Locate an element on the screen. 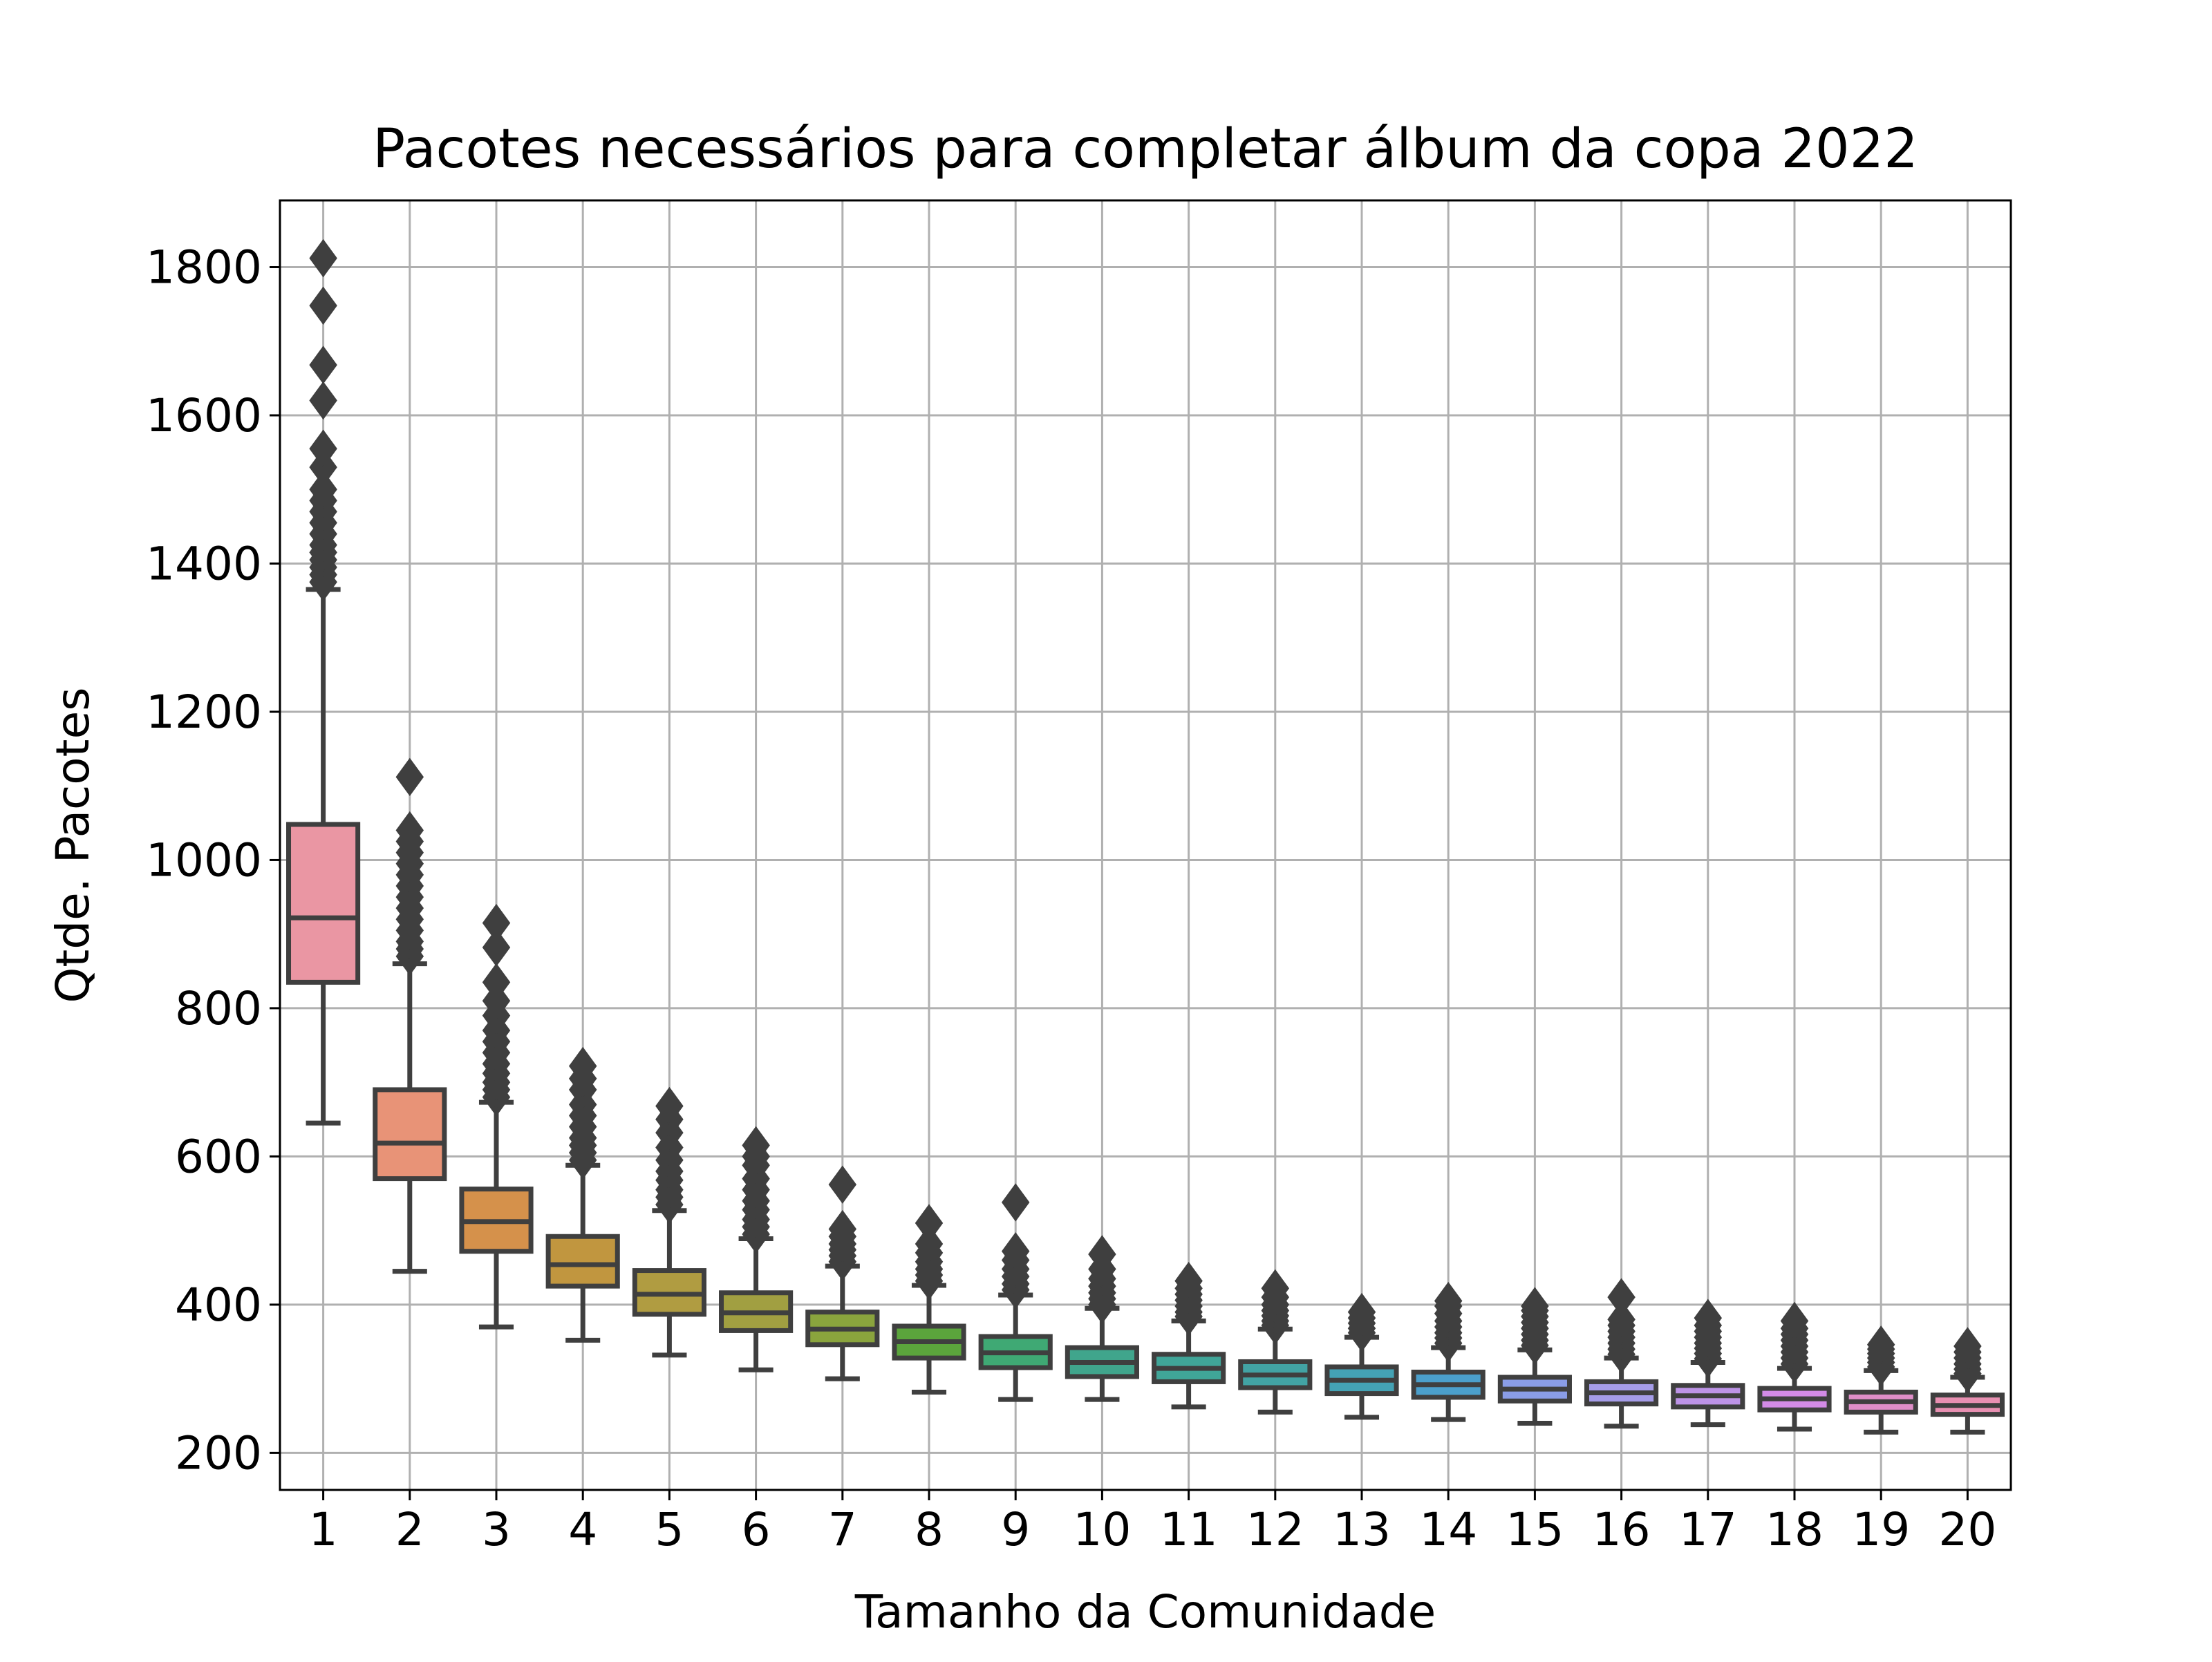 The height and width of the screenshot is (1662, 2212). y-tick-label: 1400 is located at coordinates (204, 563).